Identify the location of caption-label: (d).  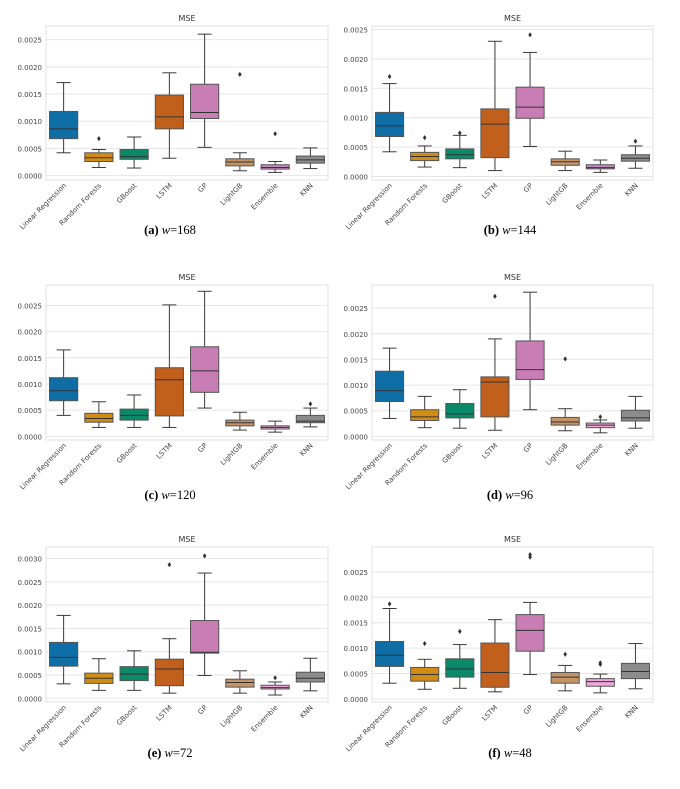
(494, 495).